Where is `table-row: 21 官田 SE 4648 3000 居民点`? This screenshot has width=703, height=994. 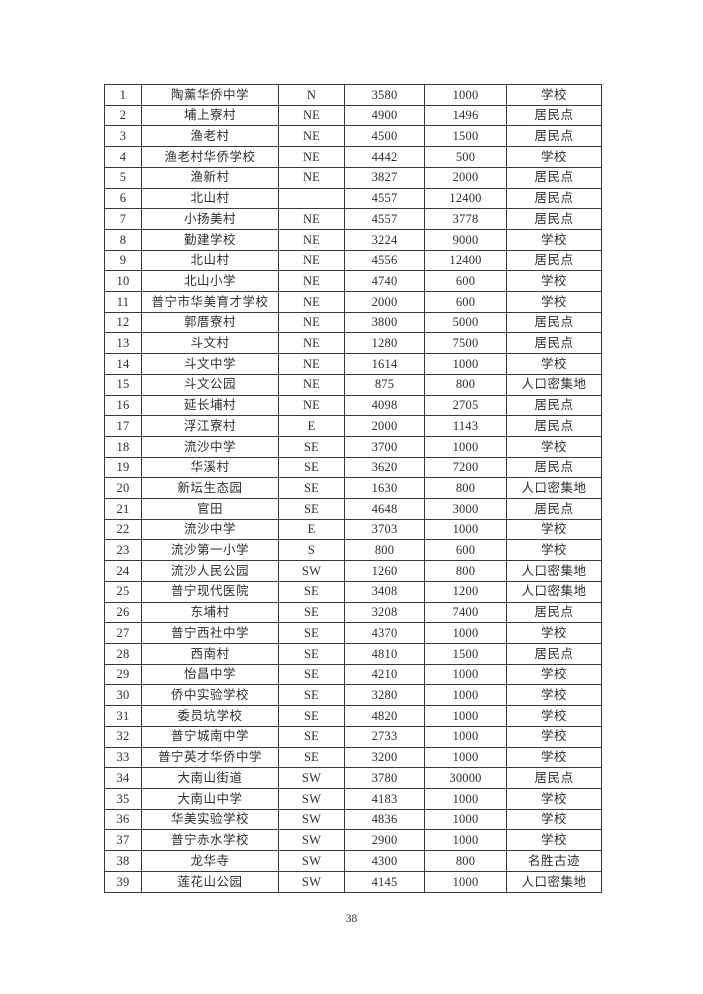
table-row: 21 官田 SE 4648 3000 居民点 is located at coordinates (353, 509).